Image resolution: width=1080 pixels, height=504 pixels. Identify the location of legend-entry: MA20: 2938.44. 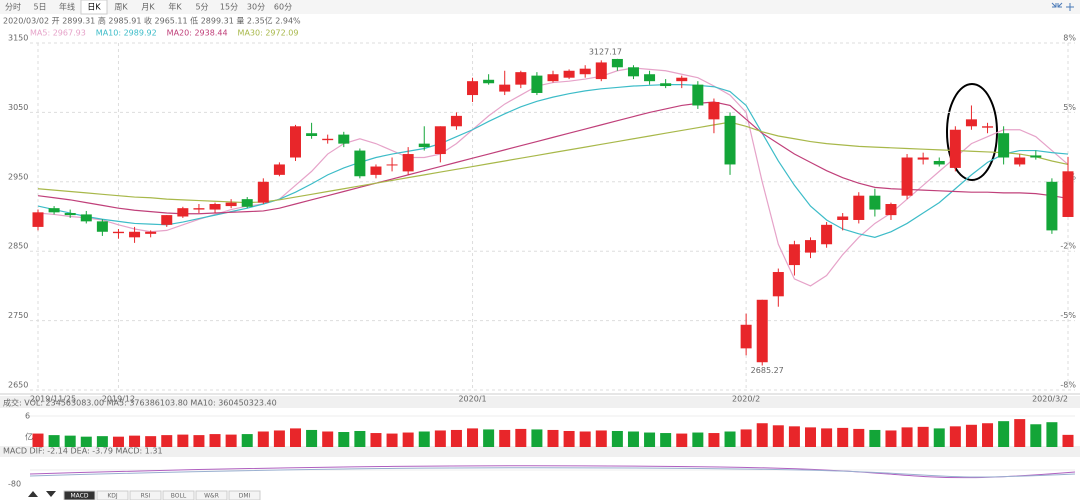
(197, 33).